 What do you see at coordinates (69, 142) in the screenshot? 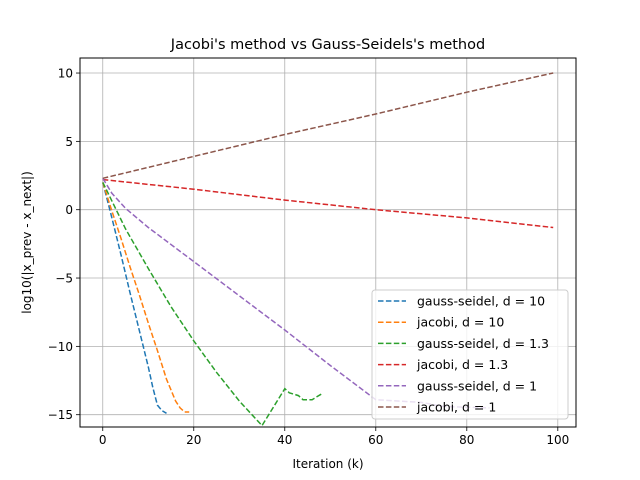
I see `y-tick-label: 5` at bounding box center [69, 142].